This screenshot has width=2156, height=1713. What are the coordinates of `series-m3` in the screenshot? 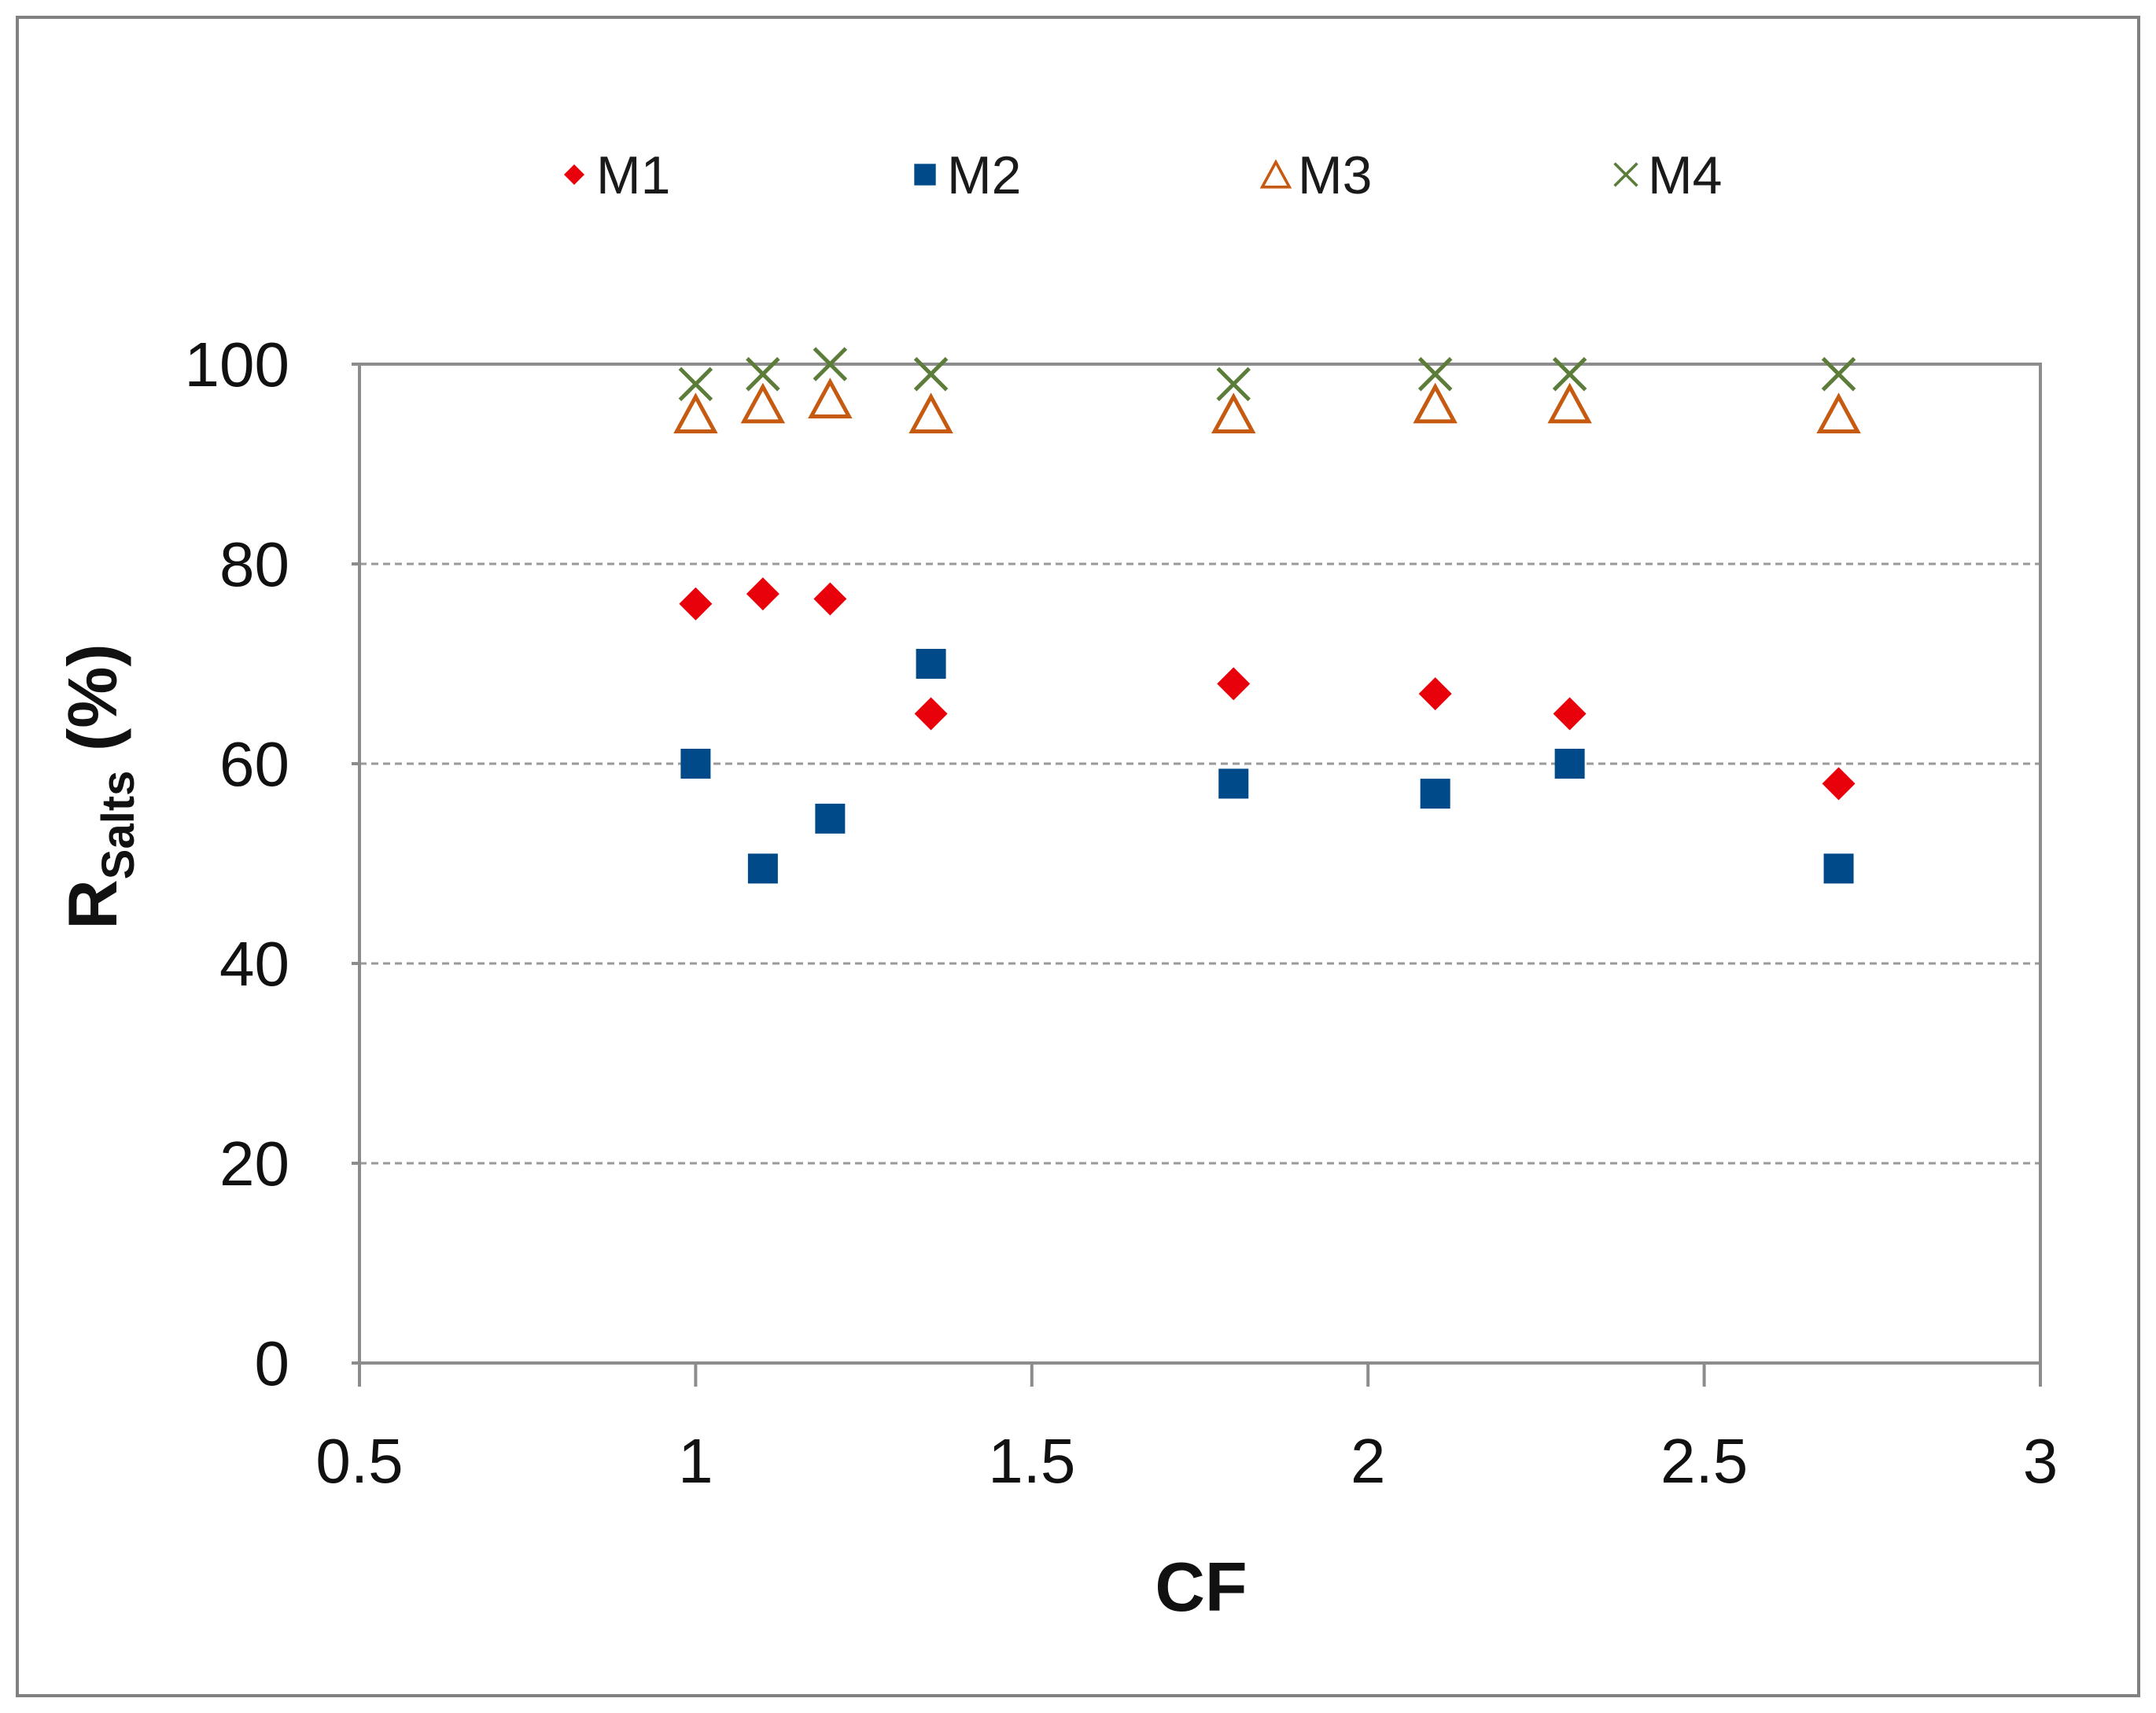 It's located at (1267, 406).